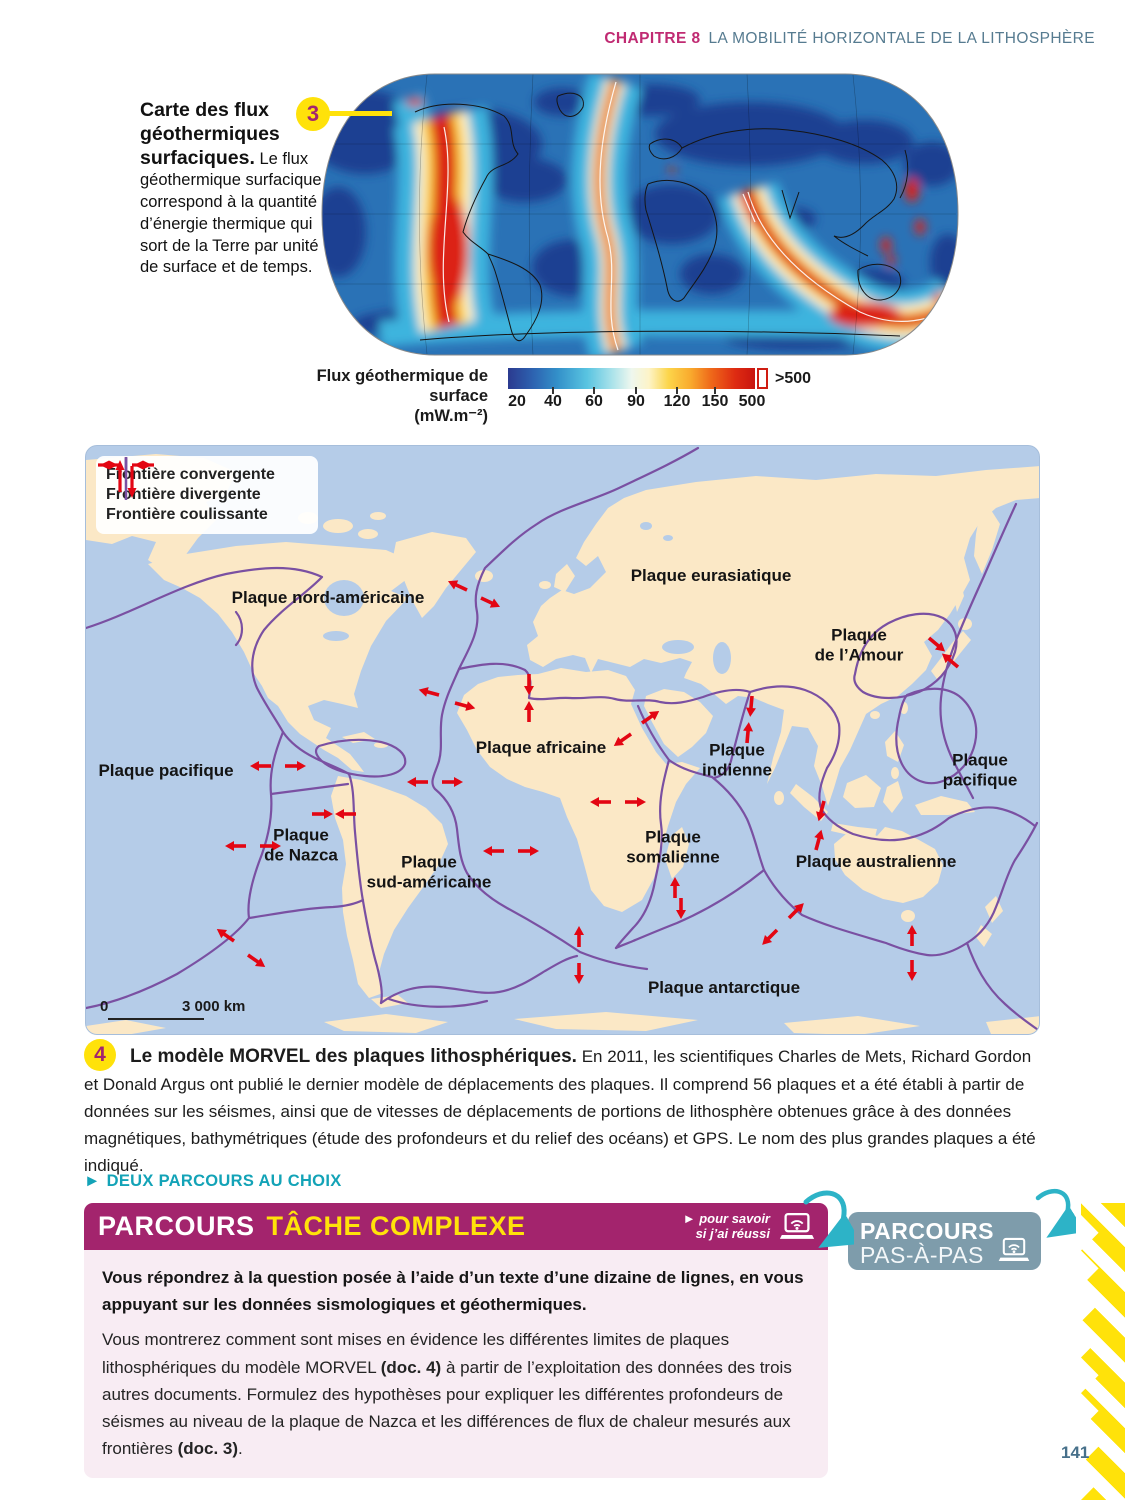 Image resolution: width=1125 pixels, height=1500 pixels. I want to click on page-number: 141, so click(1075, 1452).